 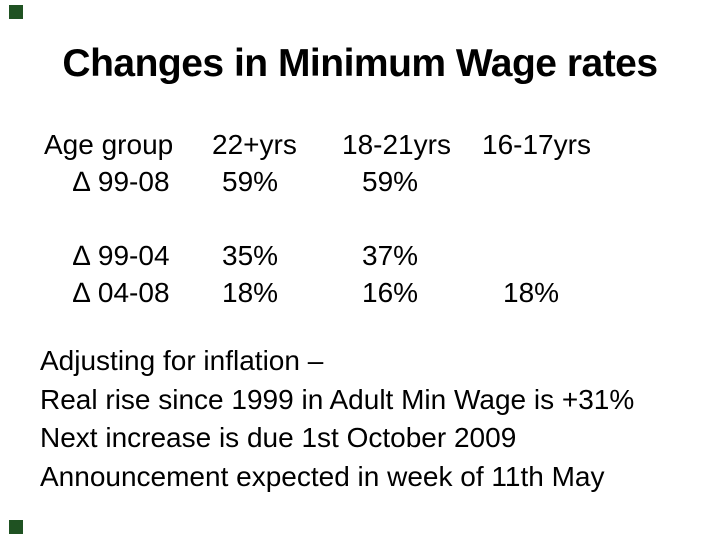 I want to click on table-cell: 37%, so click(x=390, y=255).